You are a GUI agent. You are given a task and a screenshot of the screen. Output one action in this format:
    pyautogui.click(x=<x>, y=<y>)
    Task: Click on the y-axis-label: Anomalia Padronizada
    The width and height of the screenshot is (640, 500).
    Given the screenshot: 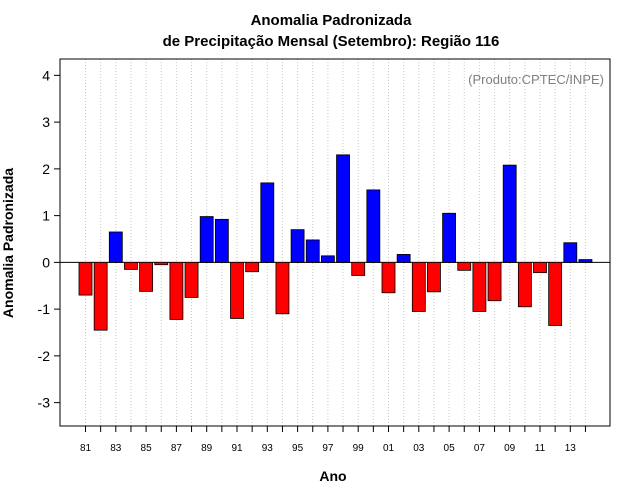 What is the action you would take?
    pyautogui.click(x=8, y=243)
    